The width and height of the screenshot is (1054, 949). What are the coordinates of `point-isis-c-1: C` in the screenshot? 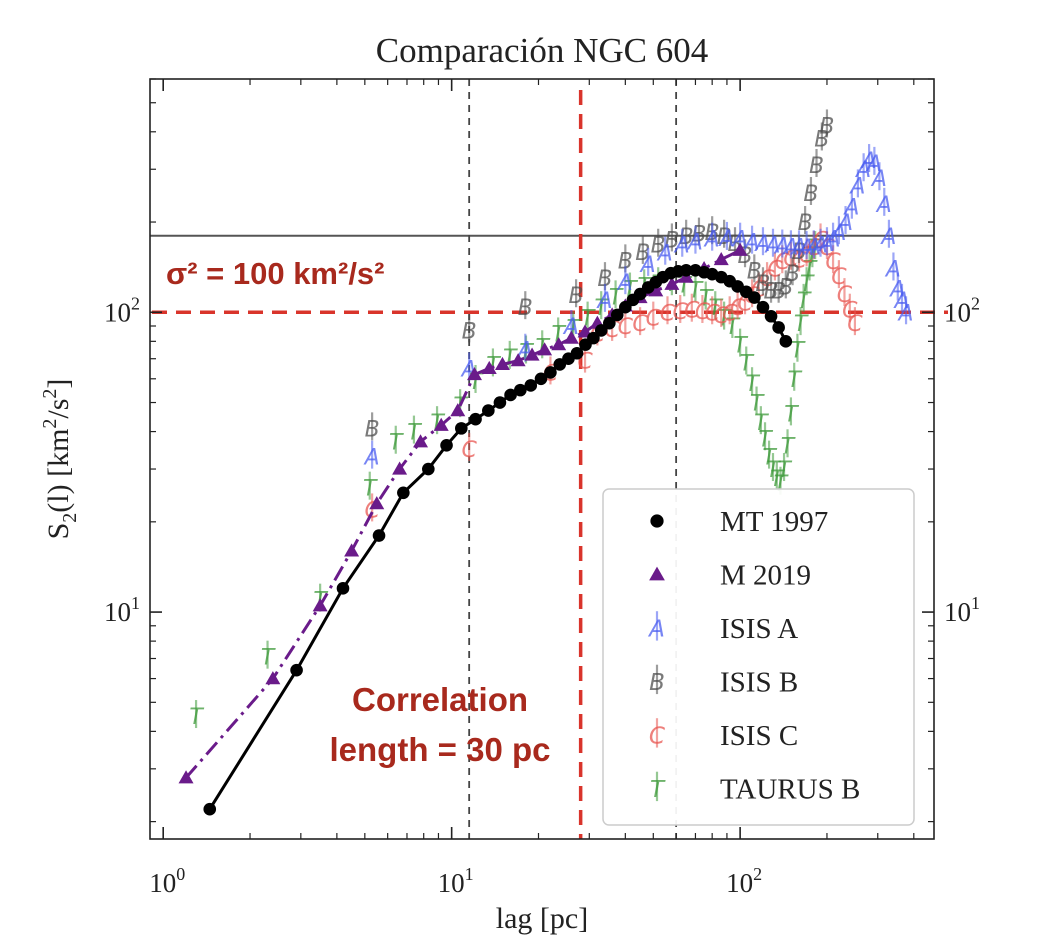 It's located at (469, 447).